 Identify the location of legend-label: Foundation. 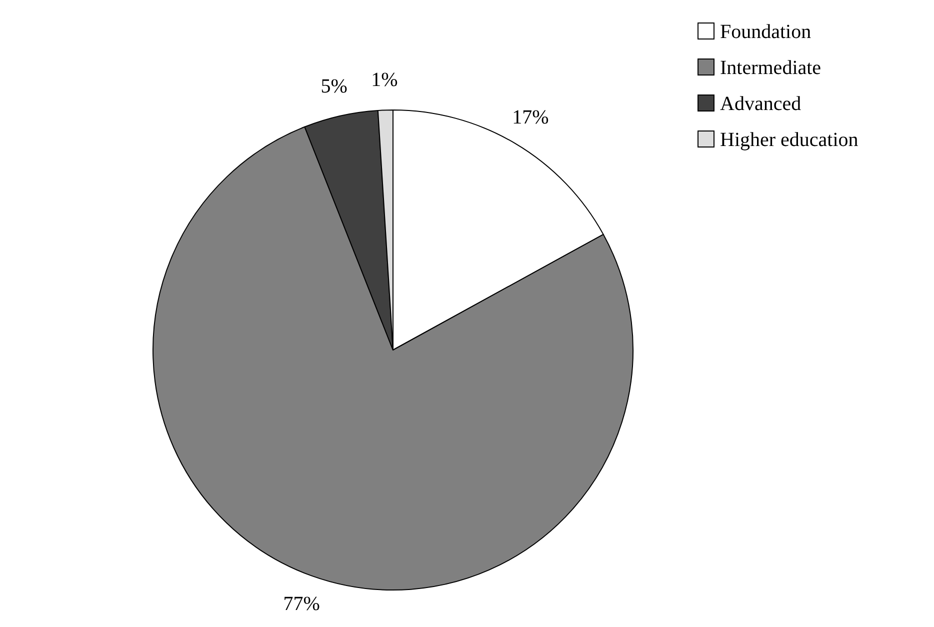
(766, 32).